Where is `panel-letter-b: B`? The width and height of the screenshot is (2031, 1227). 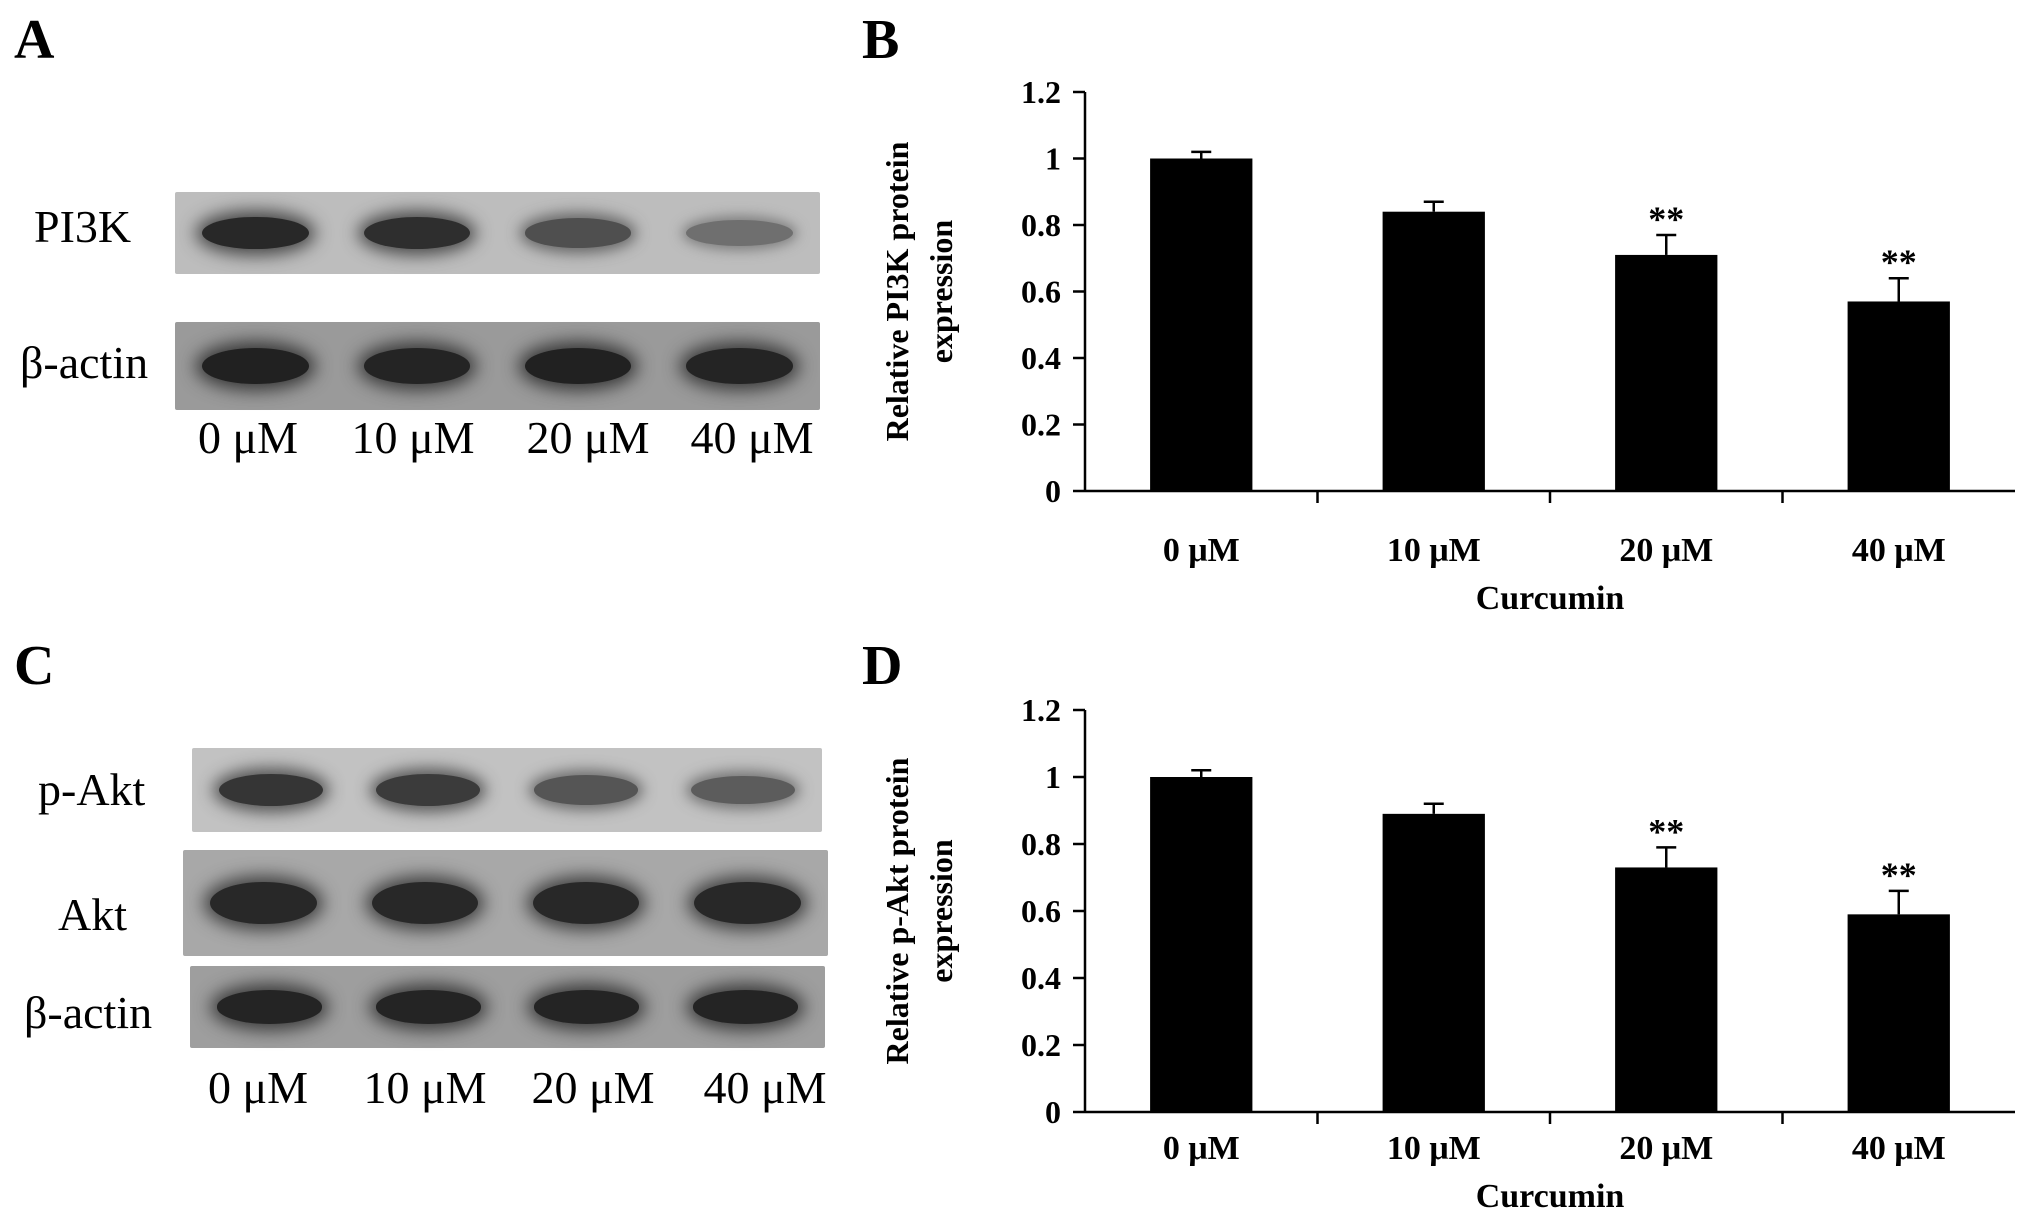 panel-letter-b: B is located at coordinates (881, 40).